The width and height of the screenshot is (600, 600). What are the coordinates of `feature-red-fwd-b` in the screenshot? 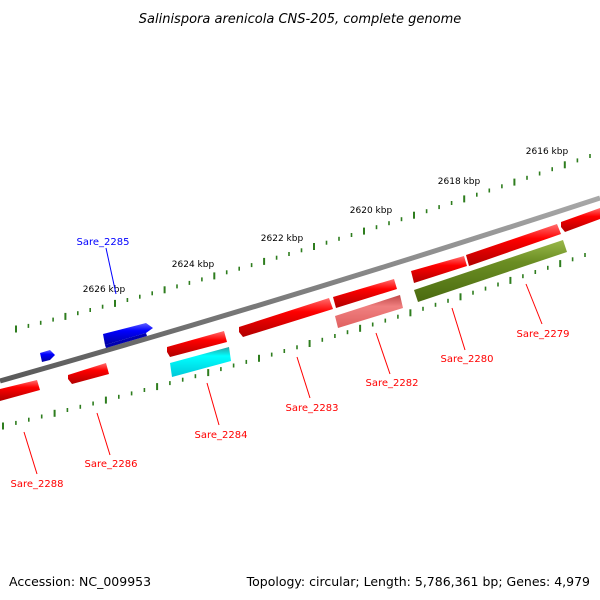 It's located at (365, 293).